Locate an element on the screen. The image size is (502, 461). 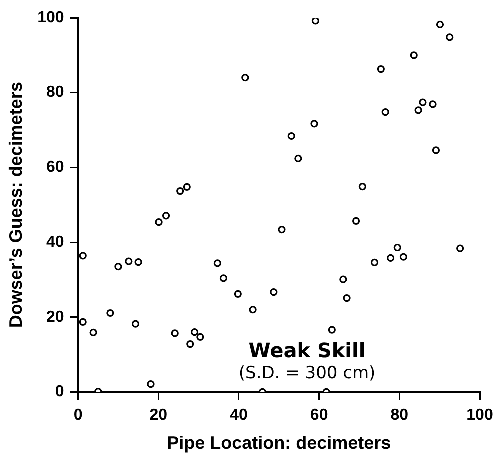
y-tick-label: 20 is located at coordinates (55, 317).